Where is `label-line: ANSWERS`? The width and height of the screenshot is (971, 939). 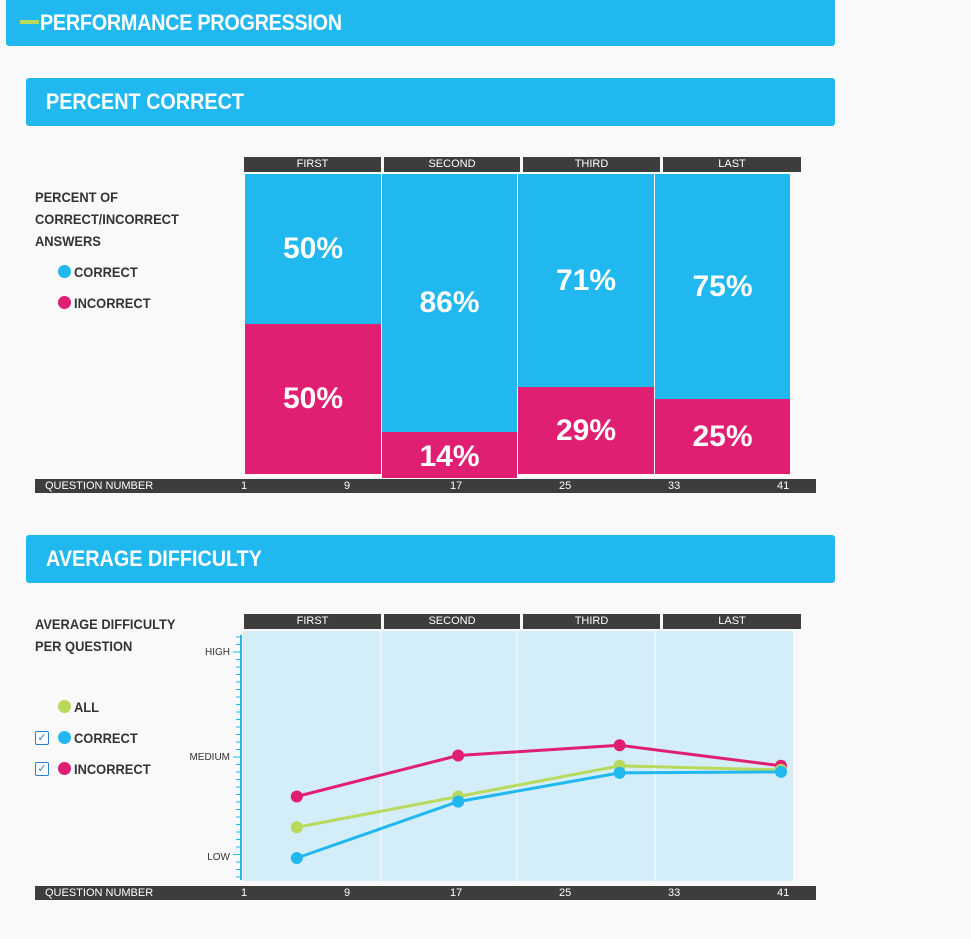 label-line: ANSWERS is located at coordinates (68, 241).